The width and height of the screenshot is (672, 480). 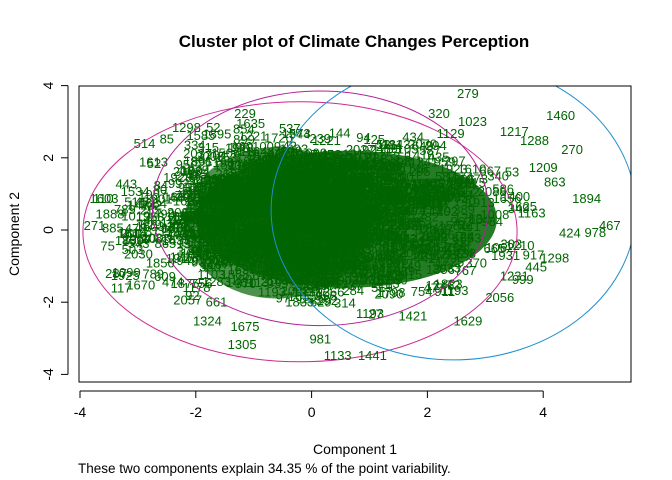 What do you see at coordinates (326, 288) in the screenshot?
I see `cloud-point-label: 5` at bounding box center [326, 288].